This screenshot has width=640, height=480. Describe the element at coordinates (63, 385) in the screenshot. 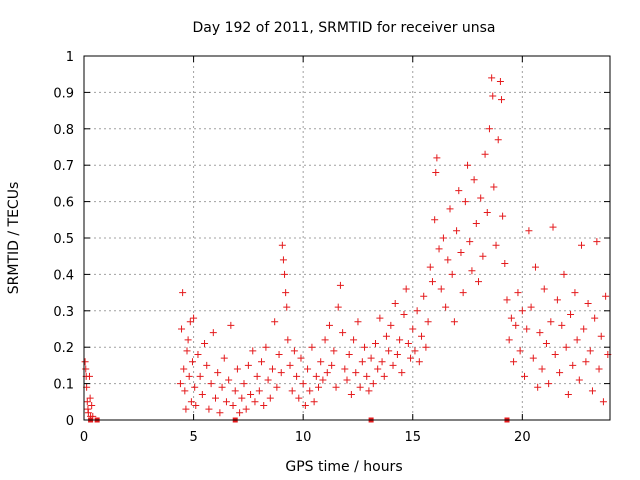

I see `y-tick-label: 0.1` at that location.